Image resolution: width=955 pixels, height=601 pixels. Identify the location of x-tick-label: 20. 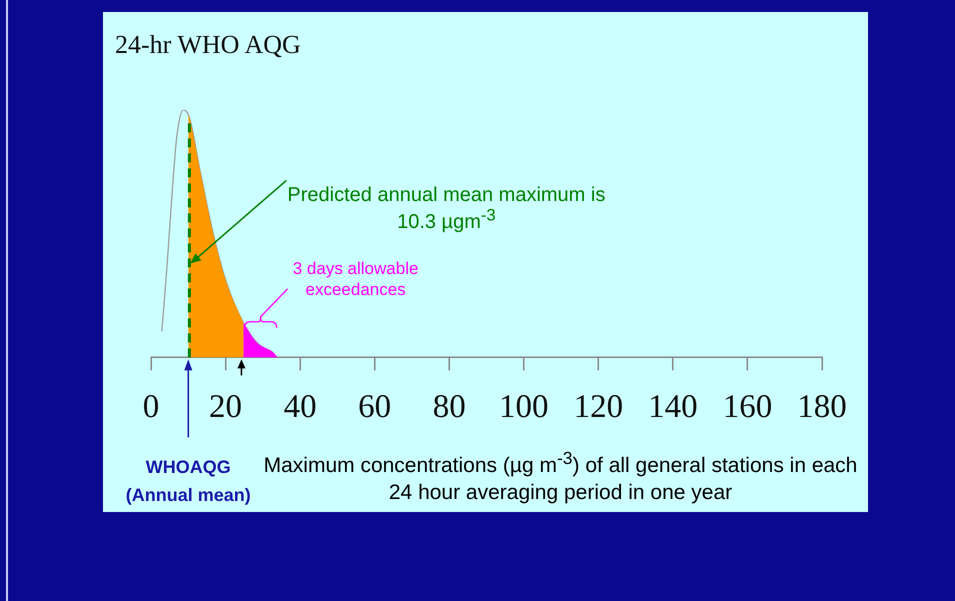
(225, 406).